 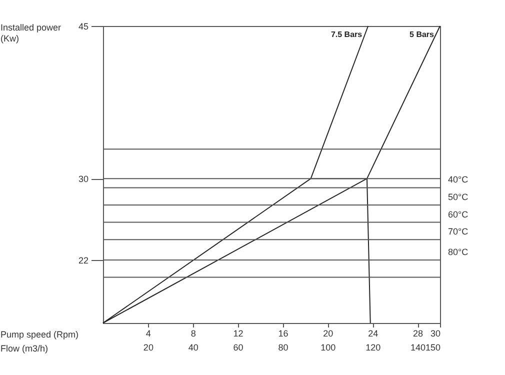 I want to click on x2-tick-label: 150, so click(x=432, y=347).